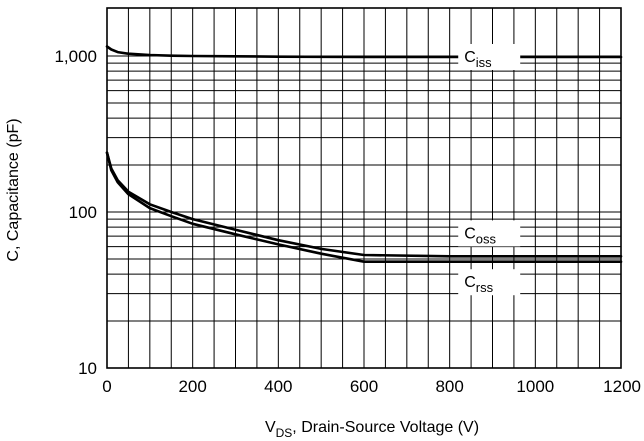  What do you see at coordinates (87, 368) in the screenshot?
I see `y-tick-label: 10` at bounding box center [87, 368].